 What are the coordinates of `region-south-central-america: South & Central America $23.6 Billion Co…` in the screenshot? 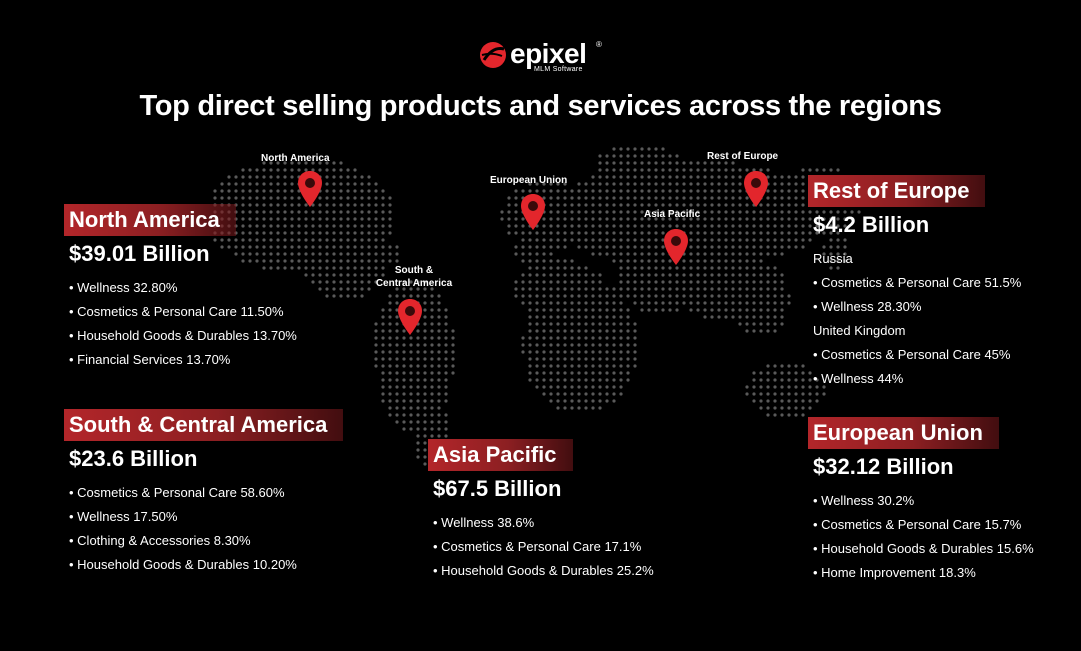 It's located at (204, 493).